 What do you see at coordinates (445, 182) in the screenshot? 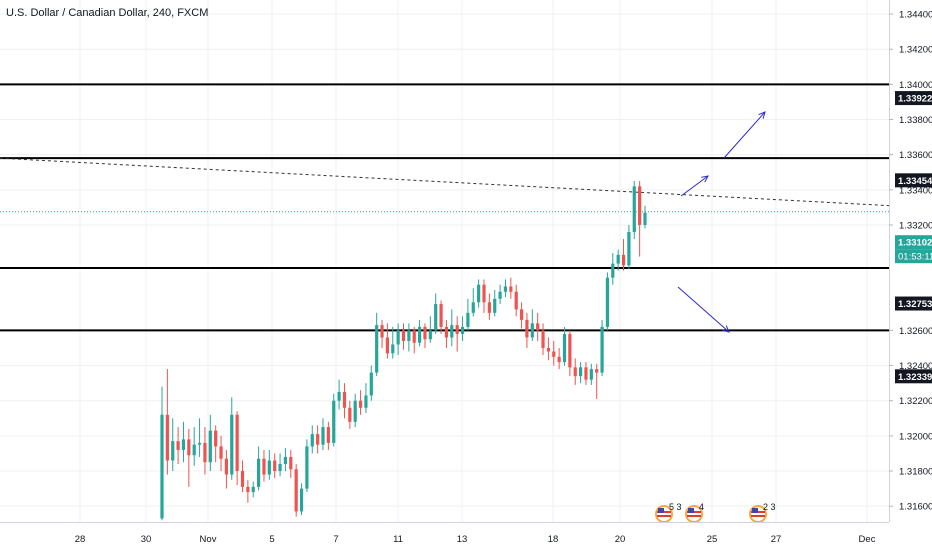
I see `descending-trendline` at bounding box center [445, 182].